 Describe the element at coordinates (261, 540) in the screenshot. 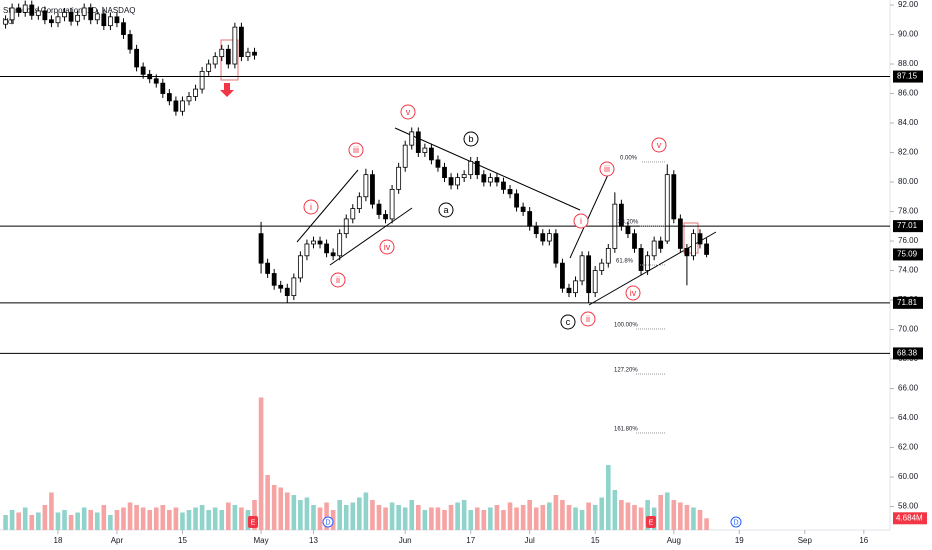

I see `x-tick-label: May` at that location.